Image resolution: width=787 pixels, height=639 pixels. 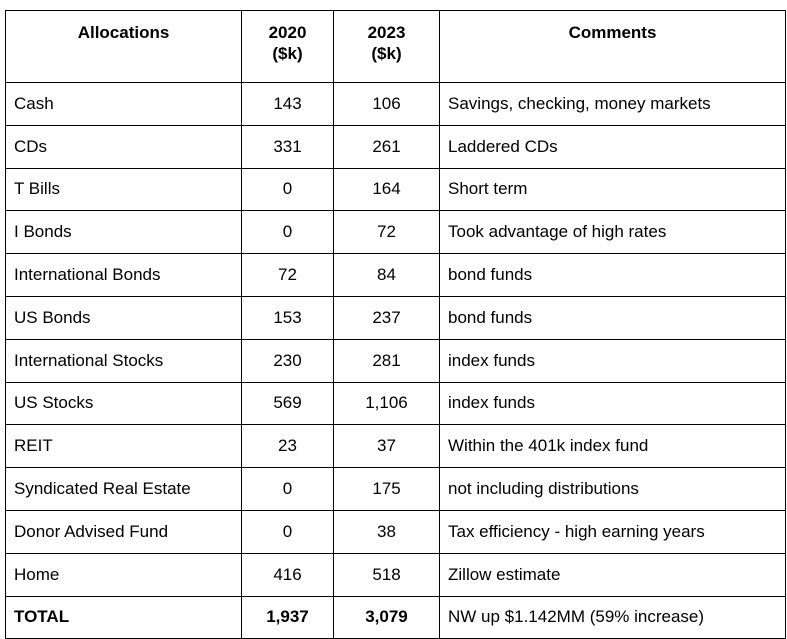 I want to click on row-value-2020: 416, so click(x=287, y=574).